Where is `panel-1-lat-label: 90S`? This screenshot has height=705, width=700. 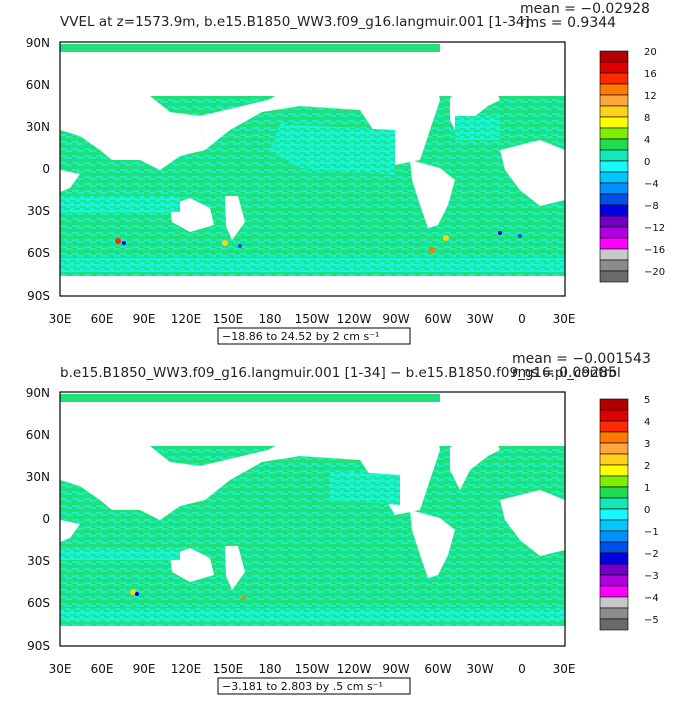
panel-1-lat-label: 90S is located at coordinates (38, 296).